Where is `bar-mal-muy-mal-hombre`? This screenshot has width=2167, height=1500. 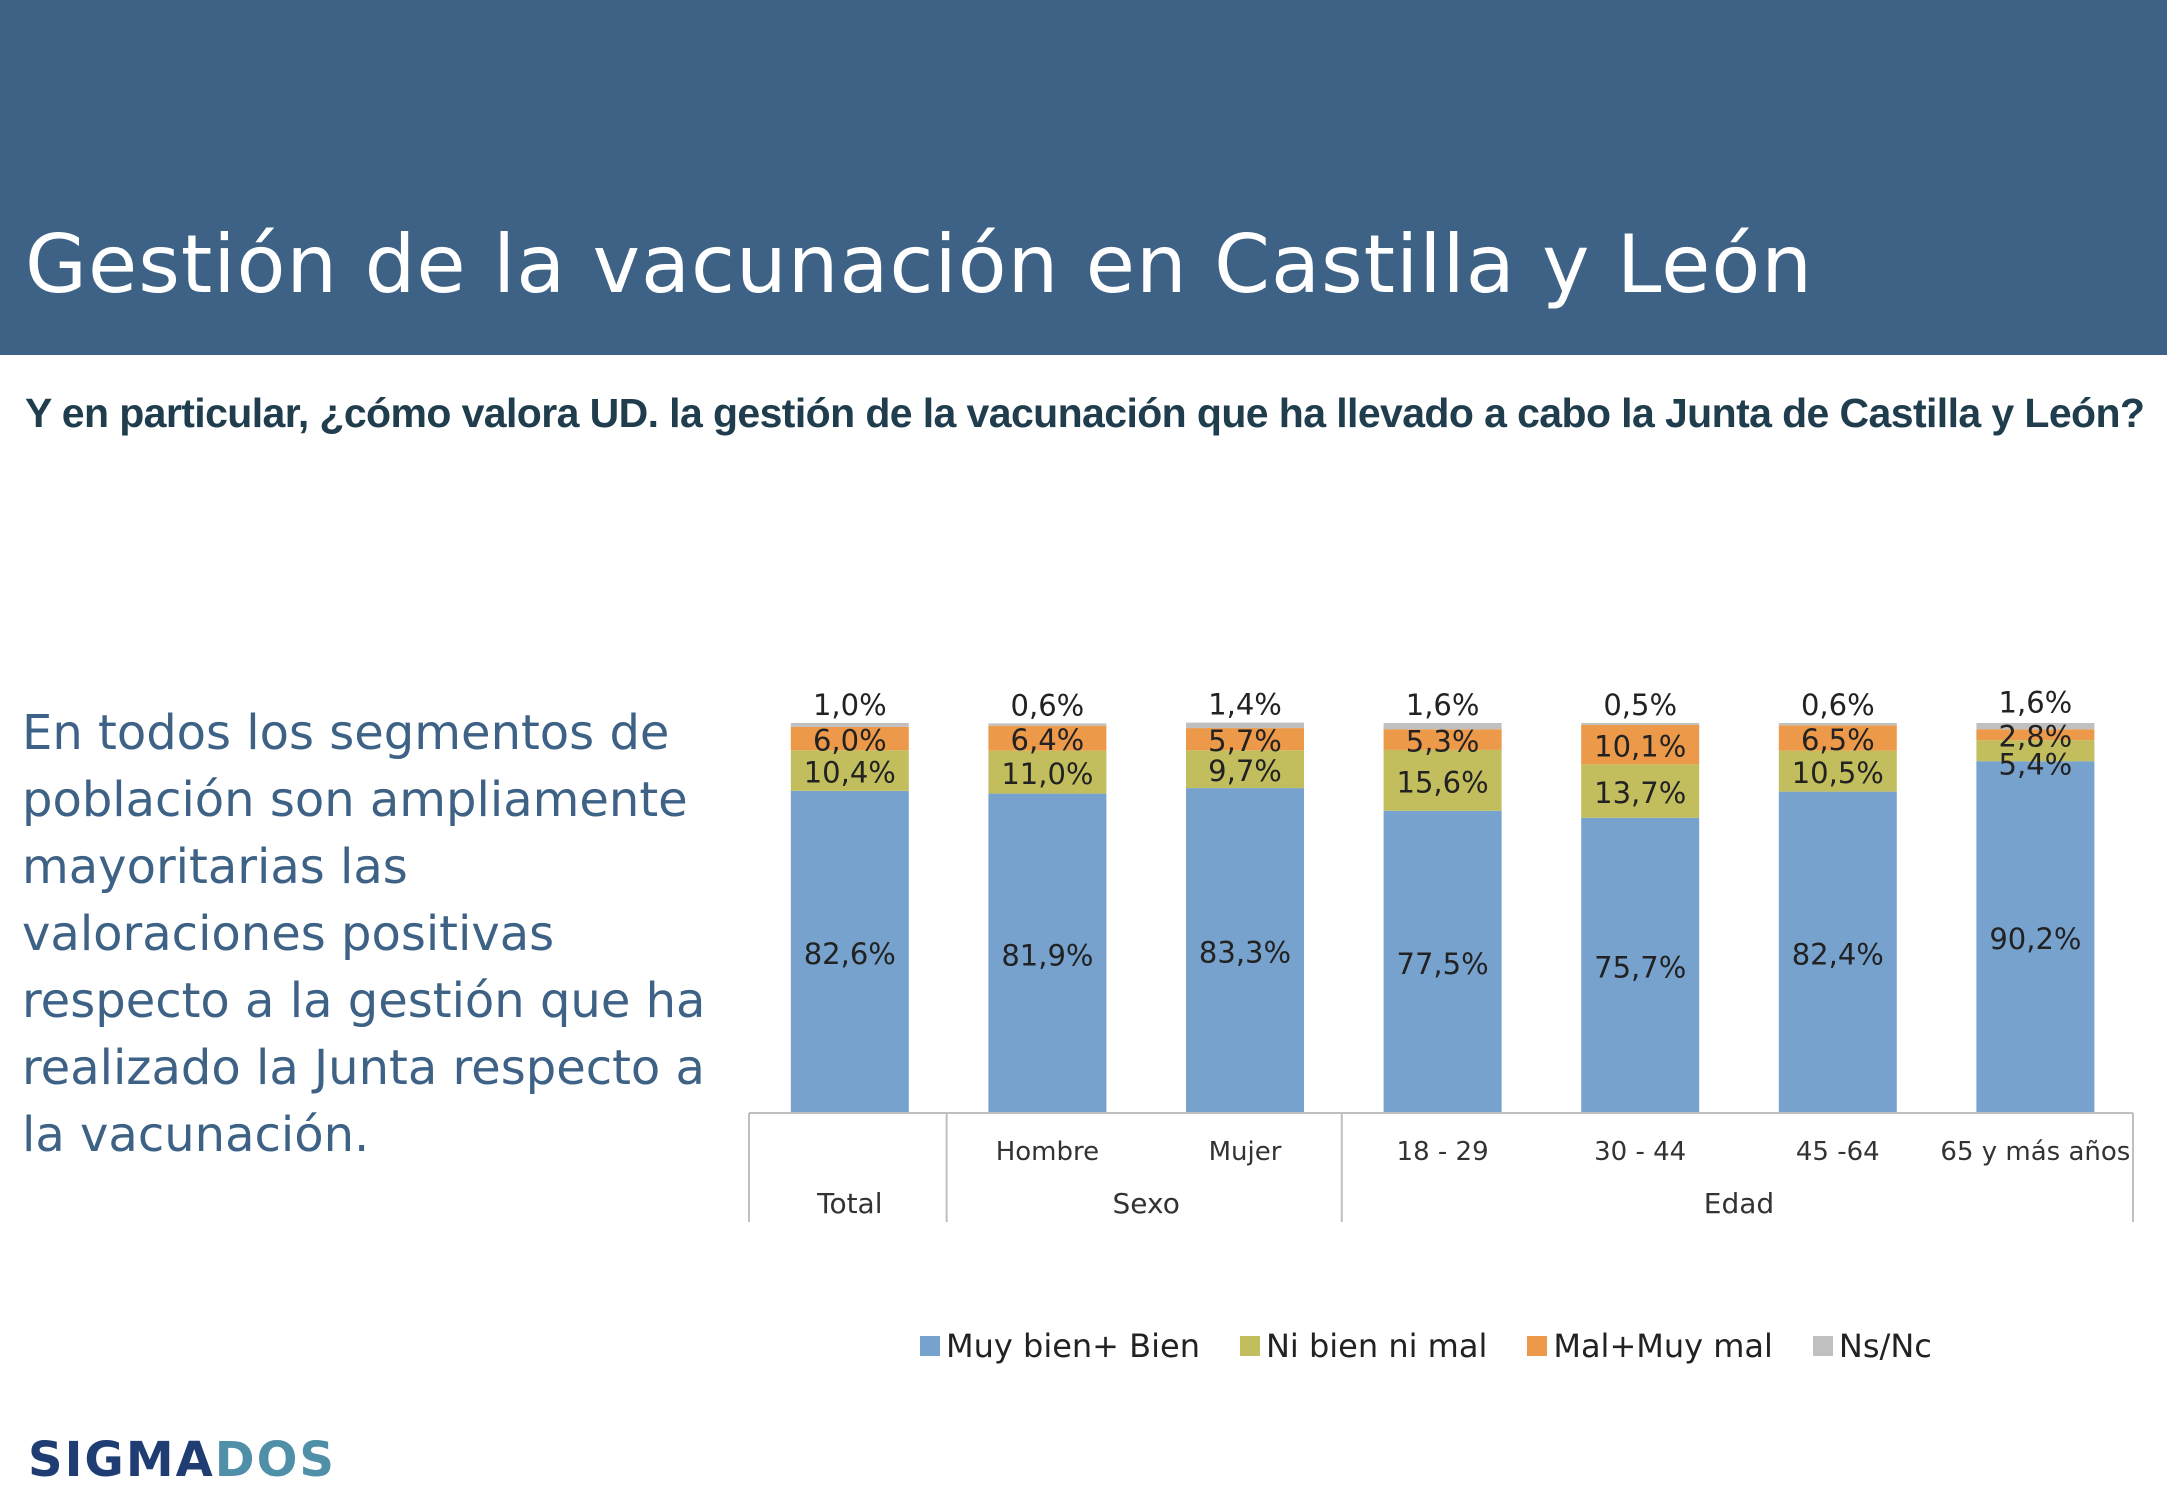
bar-mal-muy-mal-hombre is located at coordinates (1047, 738).